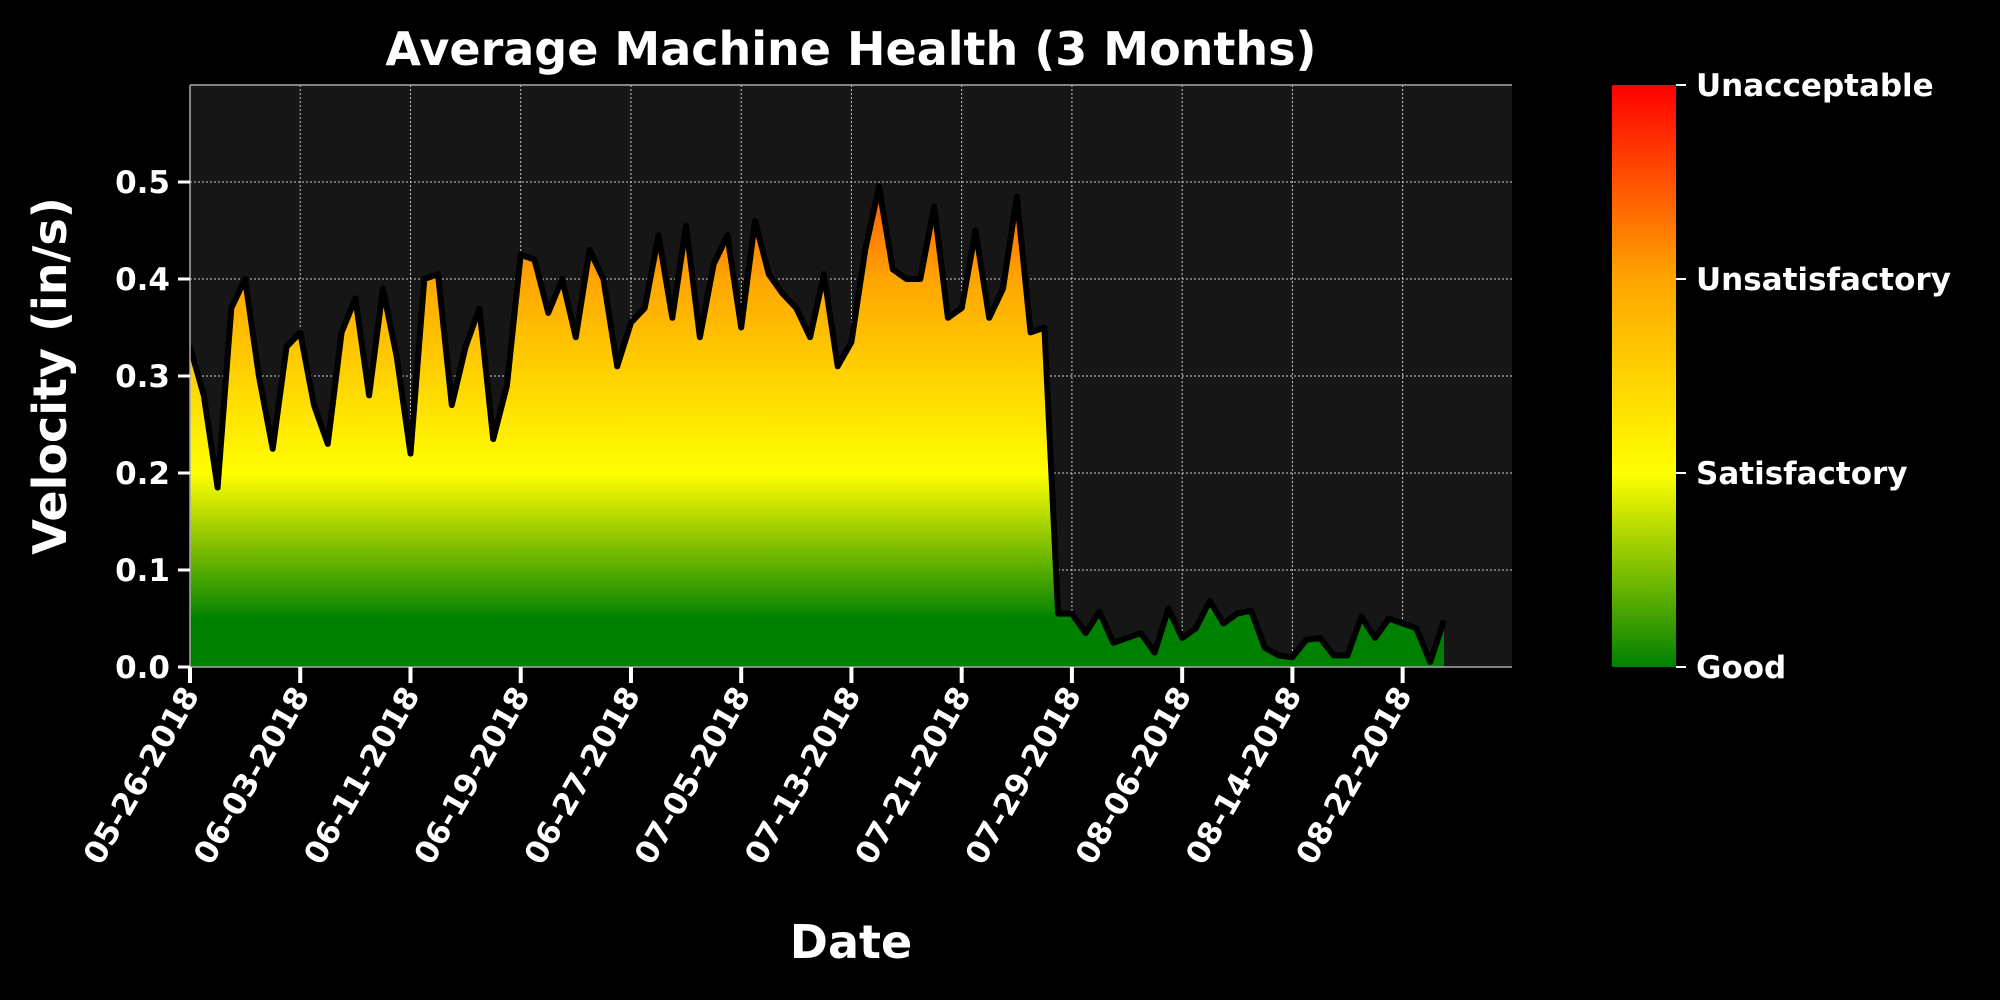 The image size is (2000, 1000). What do you see at coordinates (142, 183) in the screenshot?
I see `y-tick-label: 0.5` at bounding box center [142, 183].